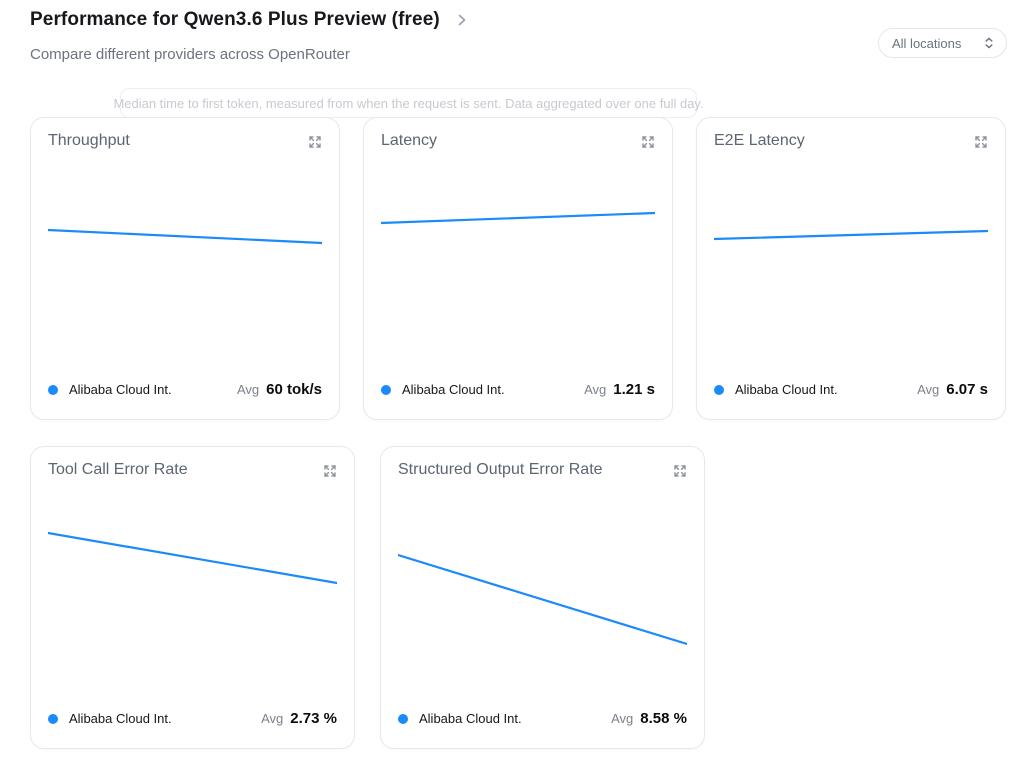 Image resolution: width=1015 pixels, height=770 pixels. Describe the element at coordinates (967, 389) in the screenshot. I see `avg-value: 6.07 s` at that location.